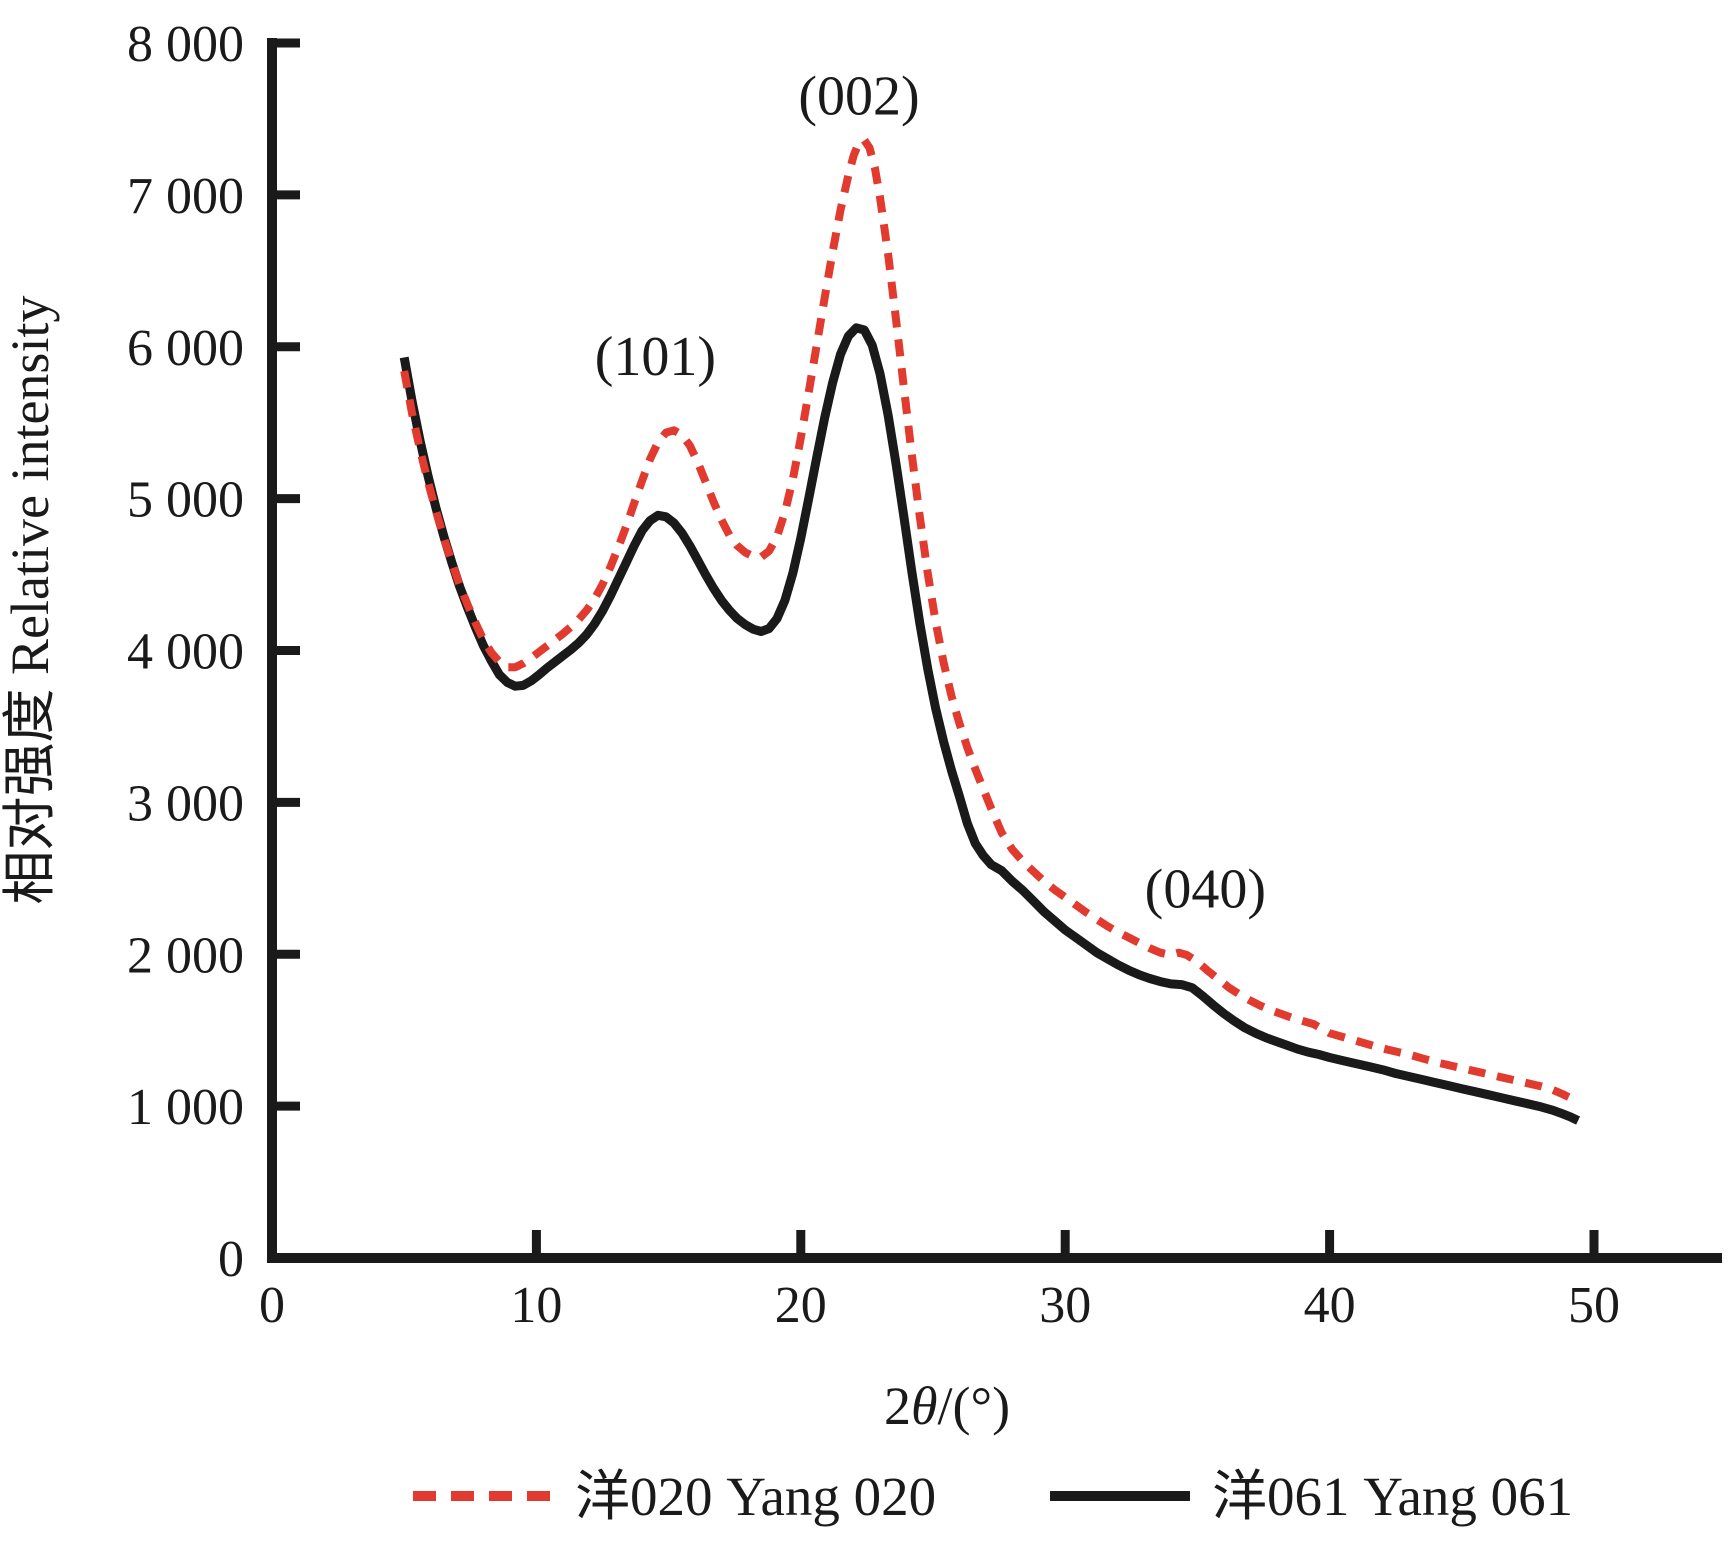  I want to click on y-tick-label-0: 0, so click(231, 1259).